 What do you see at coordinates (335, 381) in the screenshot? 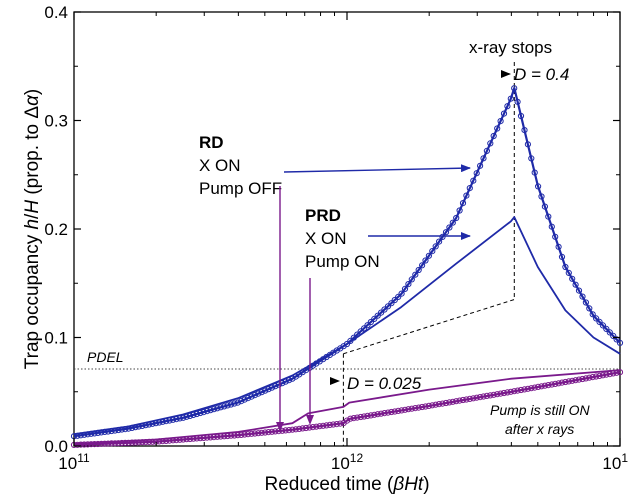
I see `arrowhead-d0025` at bounding box center [335, 381].